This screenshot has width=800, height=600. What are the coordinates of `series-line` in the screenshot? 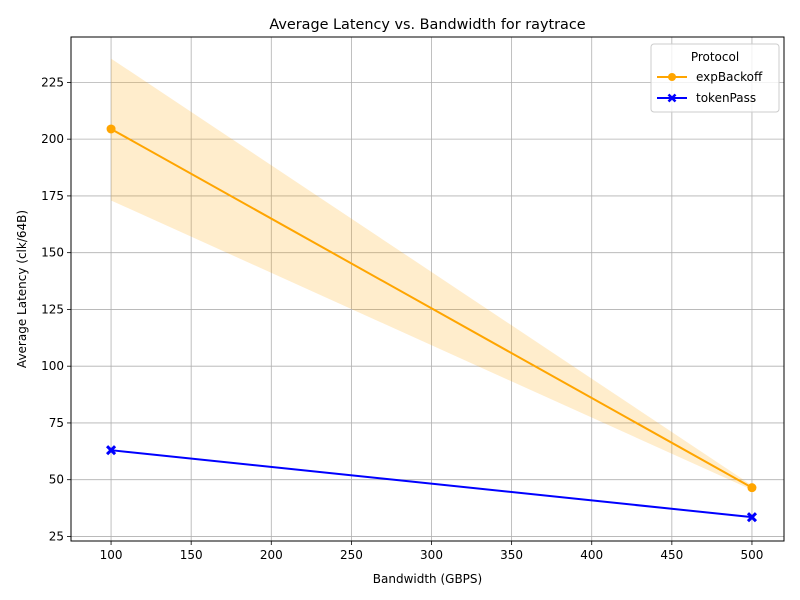 It's located at (431, 484).